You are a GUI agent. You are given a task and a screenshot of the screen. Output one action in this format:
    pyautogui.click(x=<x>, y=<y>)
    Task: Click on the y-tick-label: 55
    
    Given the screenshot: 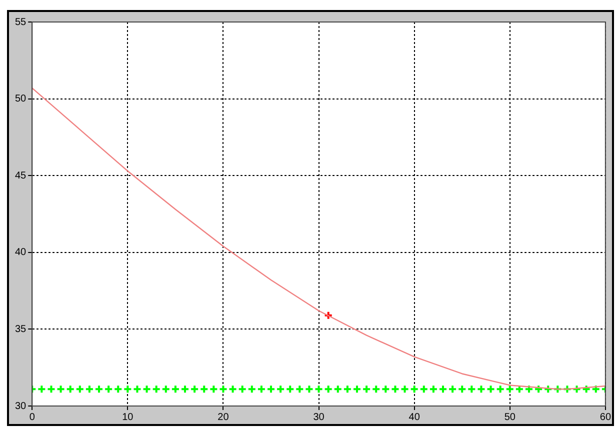 What is the action you would take?
    pyautogui.click(x=21, y=22)
    